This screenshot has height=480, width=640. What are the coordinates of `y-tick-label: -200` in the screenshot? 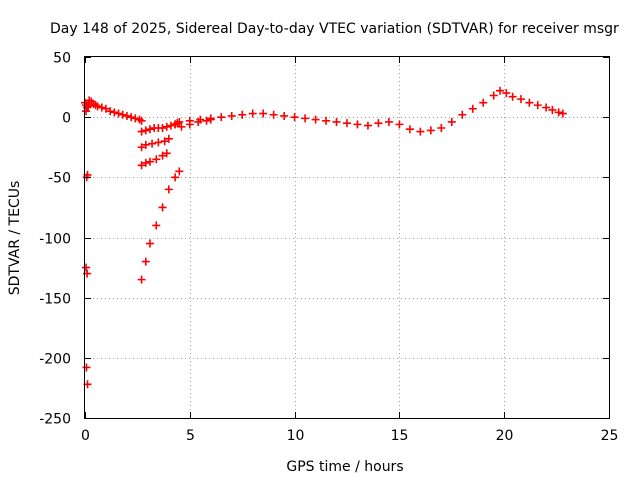 It's located at (55, 360).